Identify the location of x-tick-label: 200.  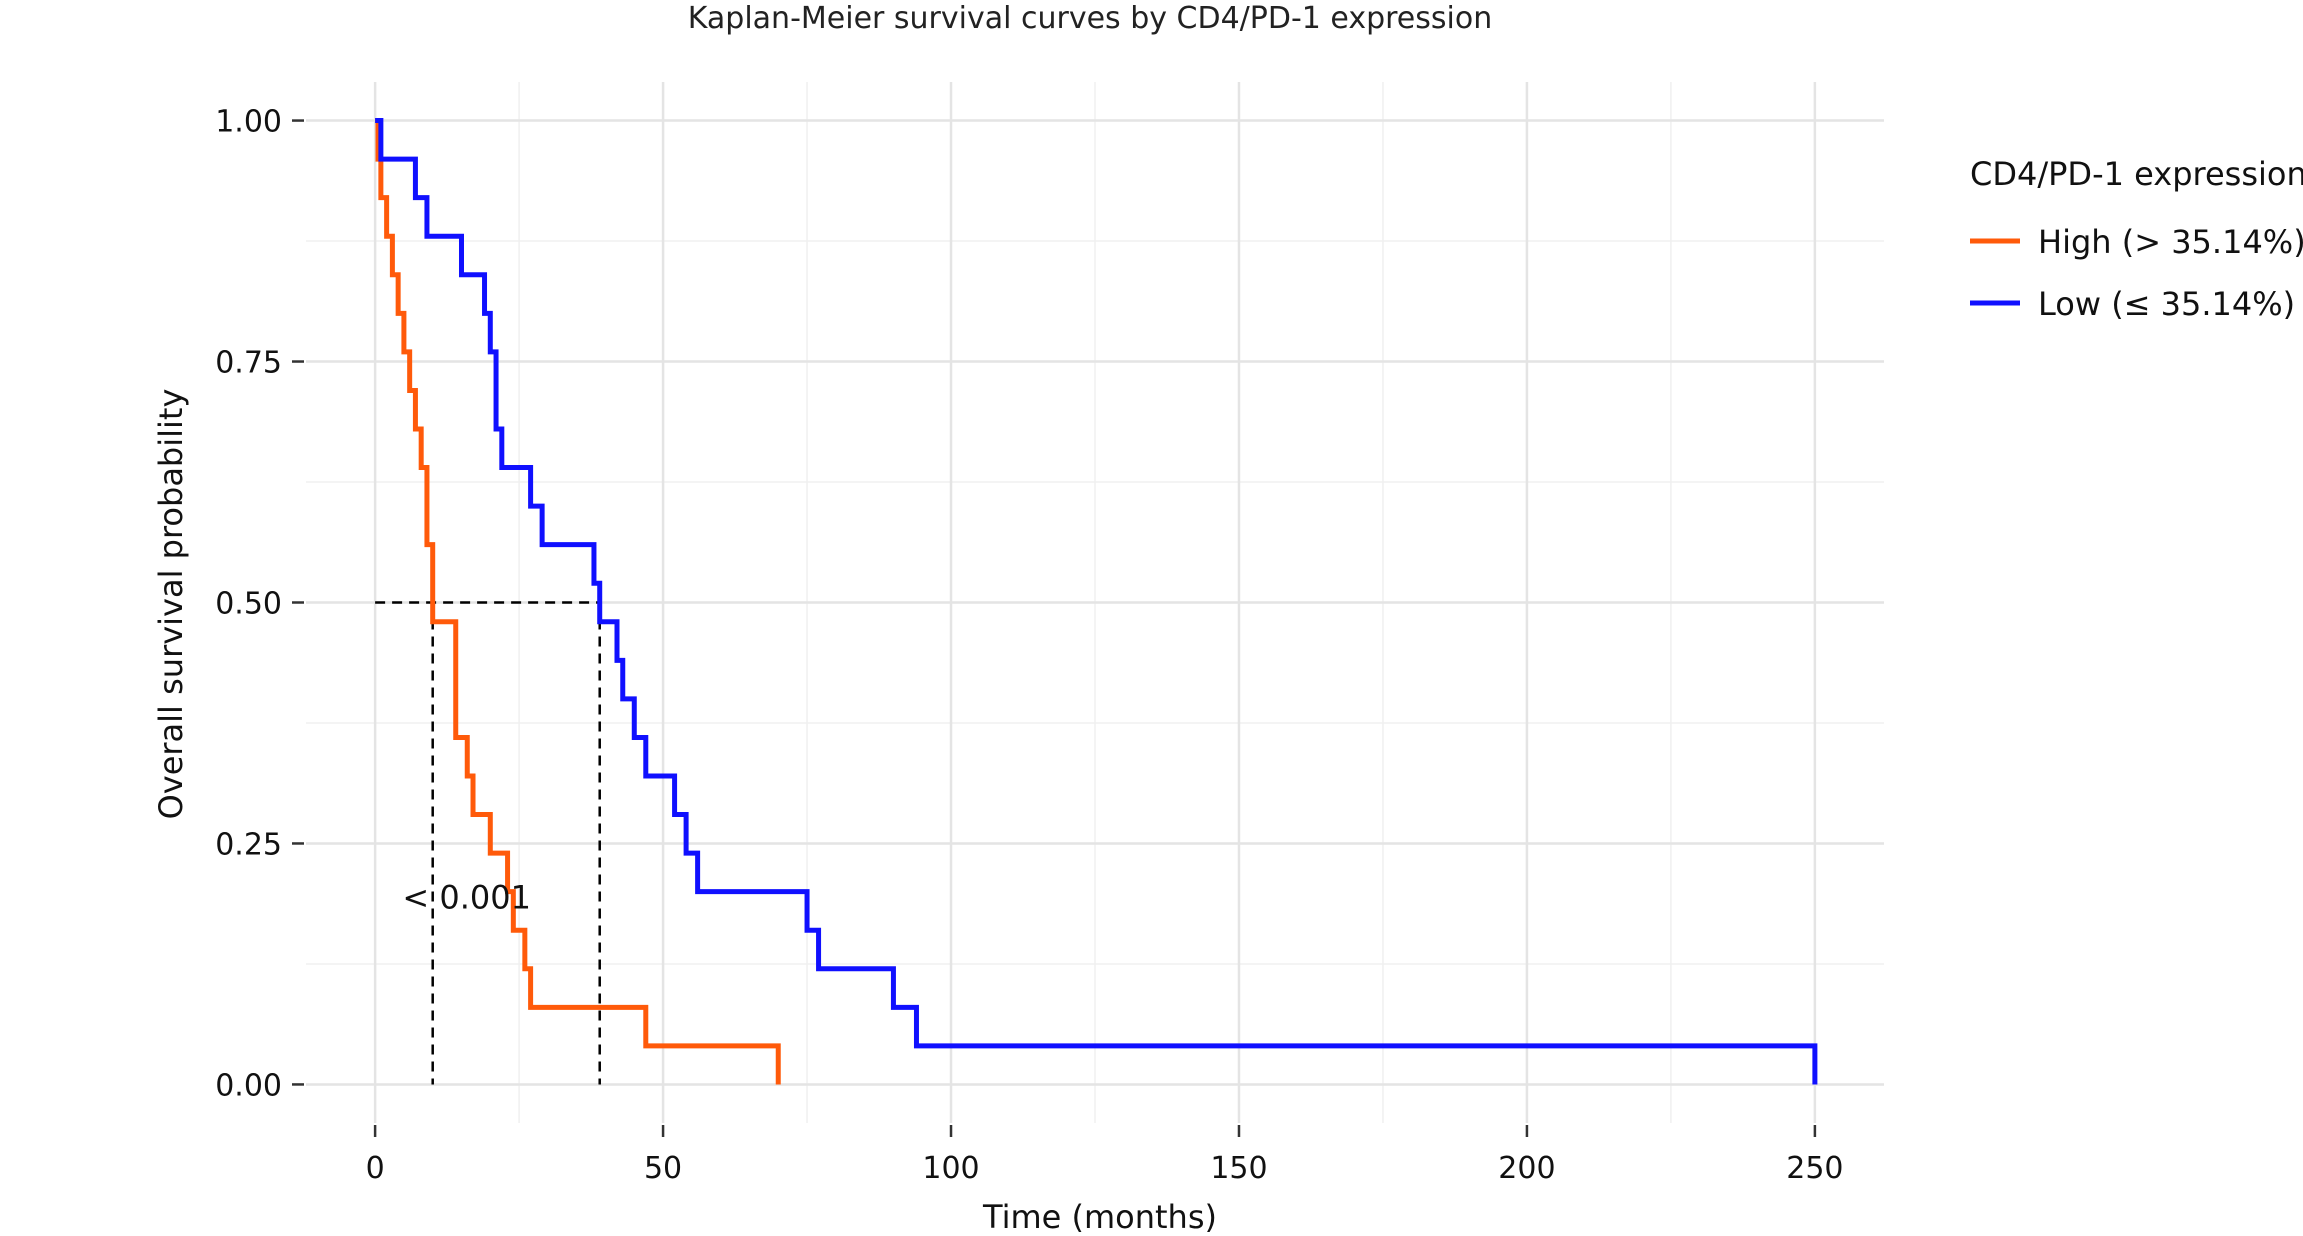
(1526, 1168).